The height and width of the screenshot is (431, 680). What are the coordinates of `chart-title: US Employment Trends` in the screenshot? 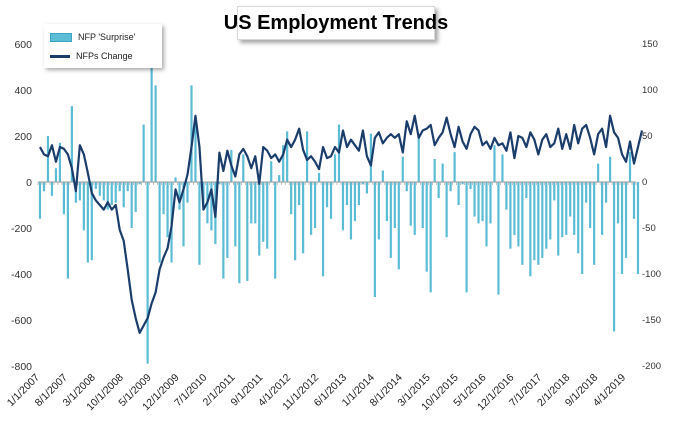 It's located at (336, 22).